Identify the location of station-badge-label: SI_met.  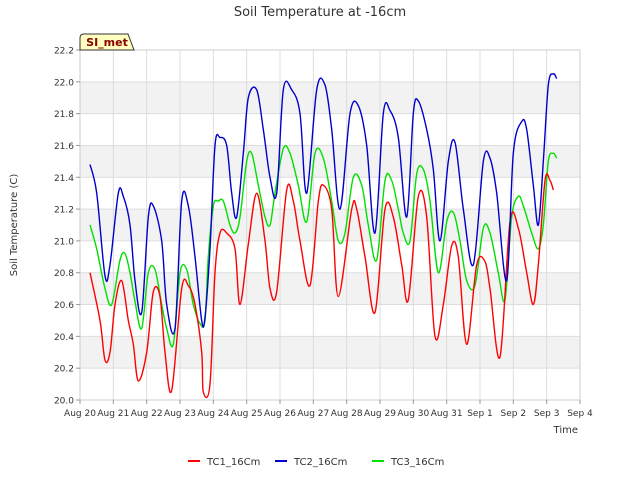
(107, 42).